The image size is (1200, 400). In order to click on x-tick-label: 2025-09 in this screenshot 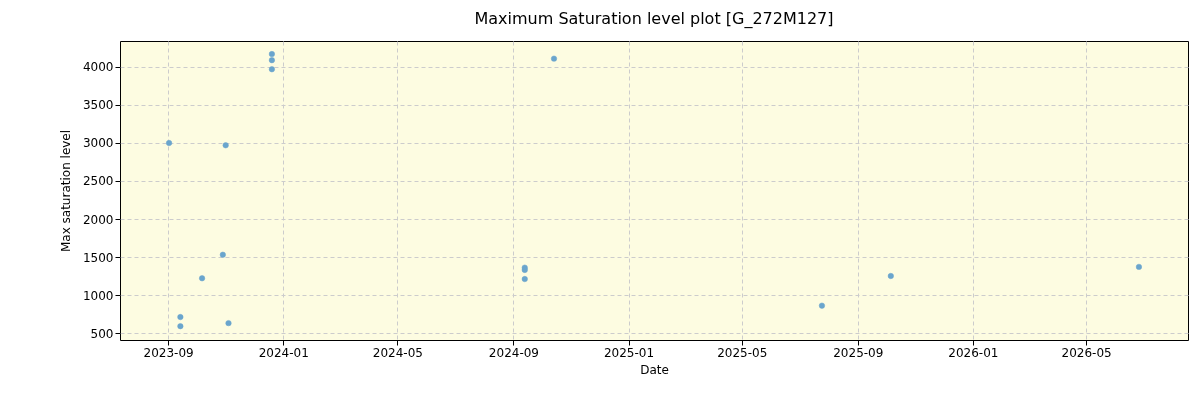, I will do `click(858, 352)`.